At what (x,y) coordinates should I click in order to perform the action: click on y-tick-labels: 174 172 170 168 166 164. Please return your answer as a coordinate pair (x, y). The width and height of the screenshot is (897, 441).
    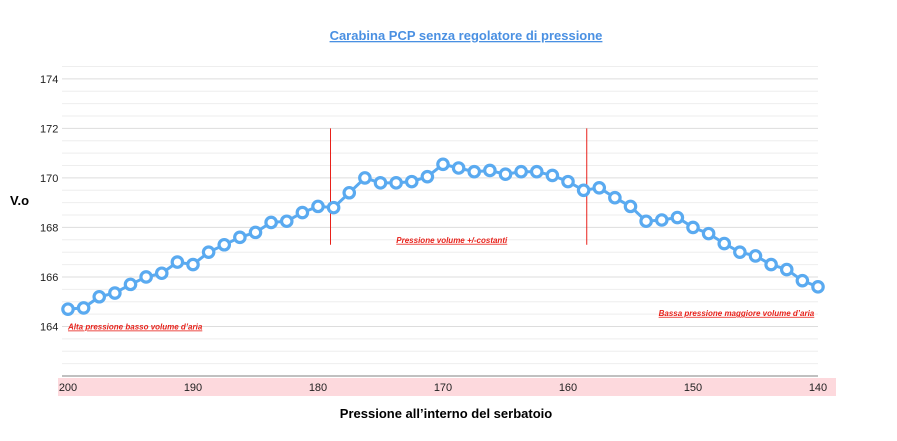
    Looking at the image, I should click on (49, 204).